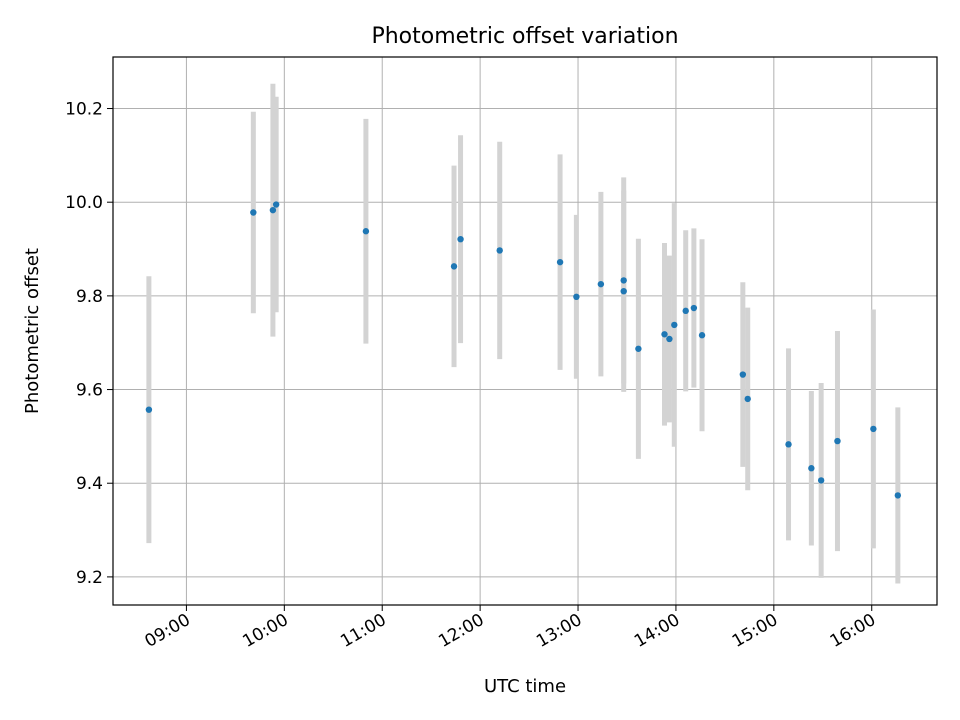 The image size is (960, 720). Describe the element at coordinates (84, 110) in the screenshot. I see `y-tick-label: 10.2` at that location.